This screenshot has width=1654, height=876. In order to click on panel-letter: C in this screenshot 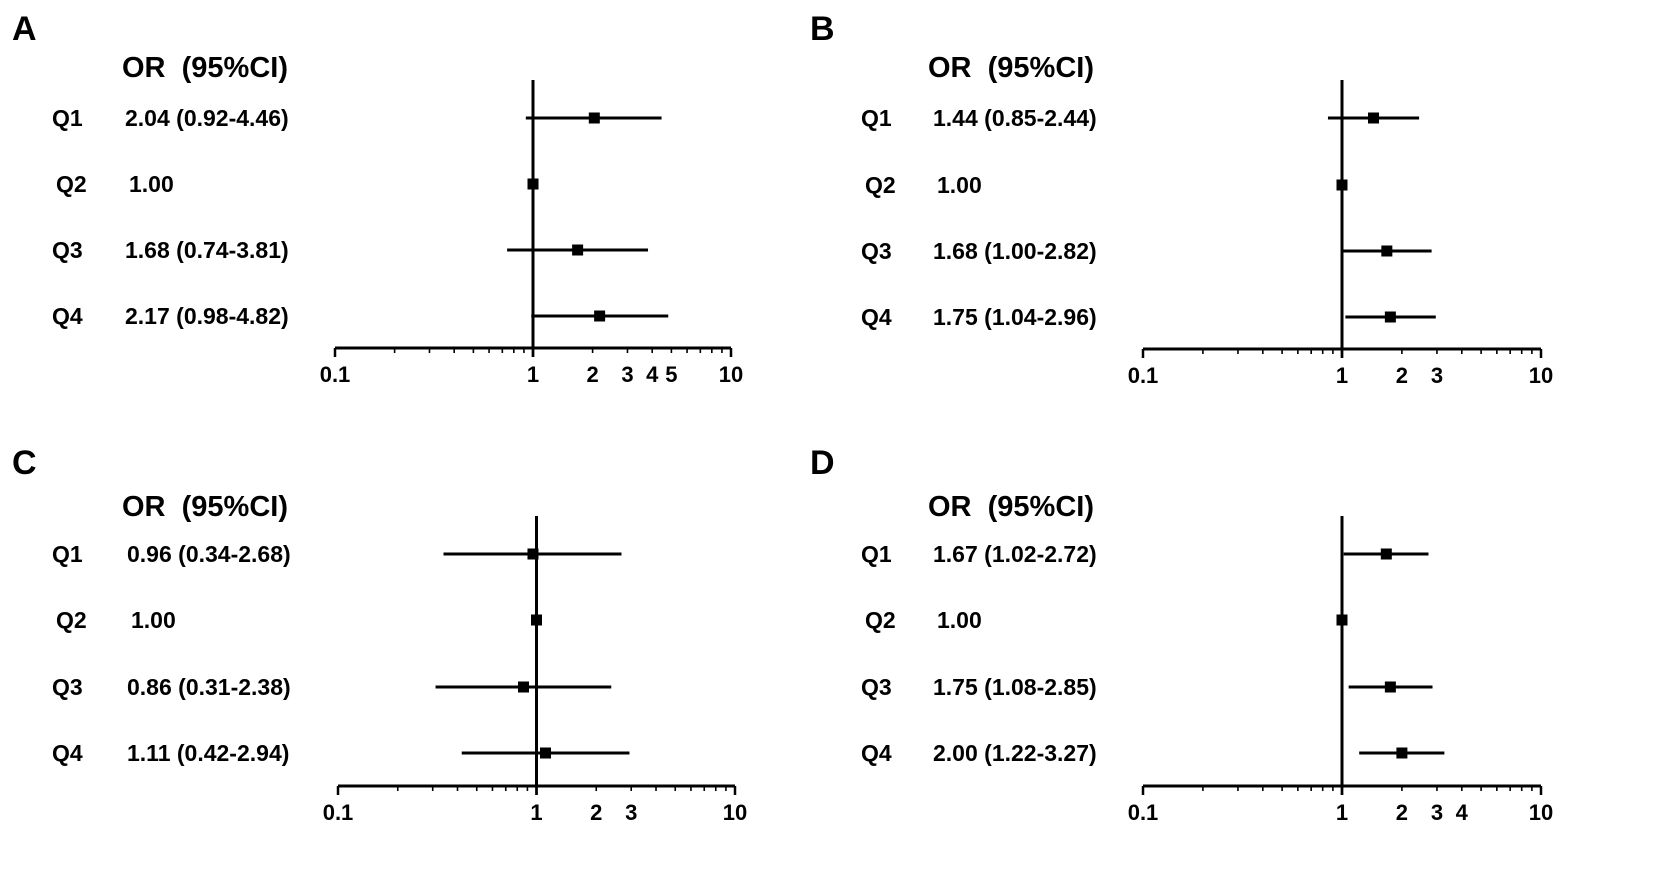, I will do `click(24, 463)`.